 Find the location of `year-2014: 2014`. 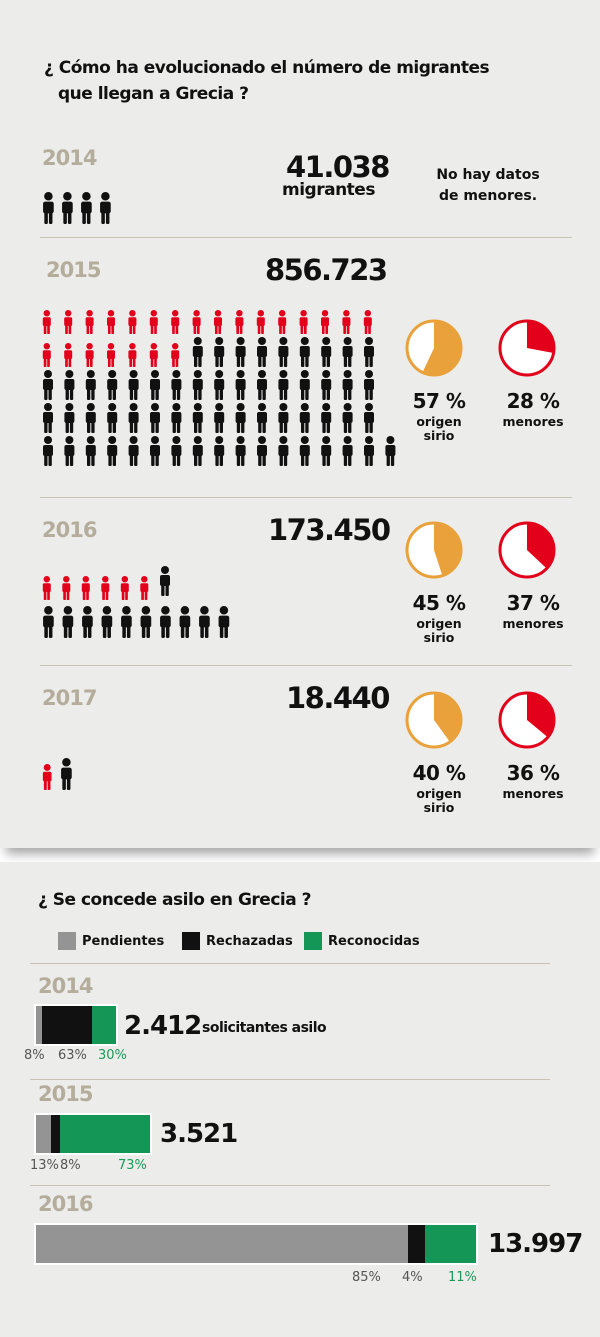

year-2014: 2014 is located at coordinates (69, 158).